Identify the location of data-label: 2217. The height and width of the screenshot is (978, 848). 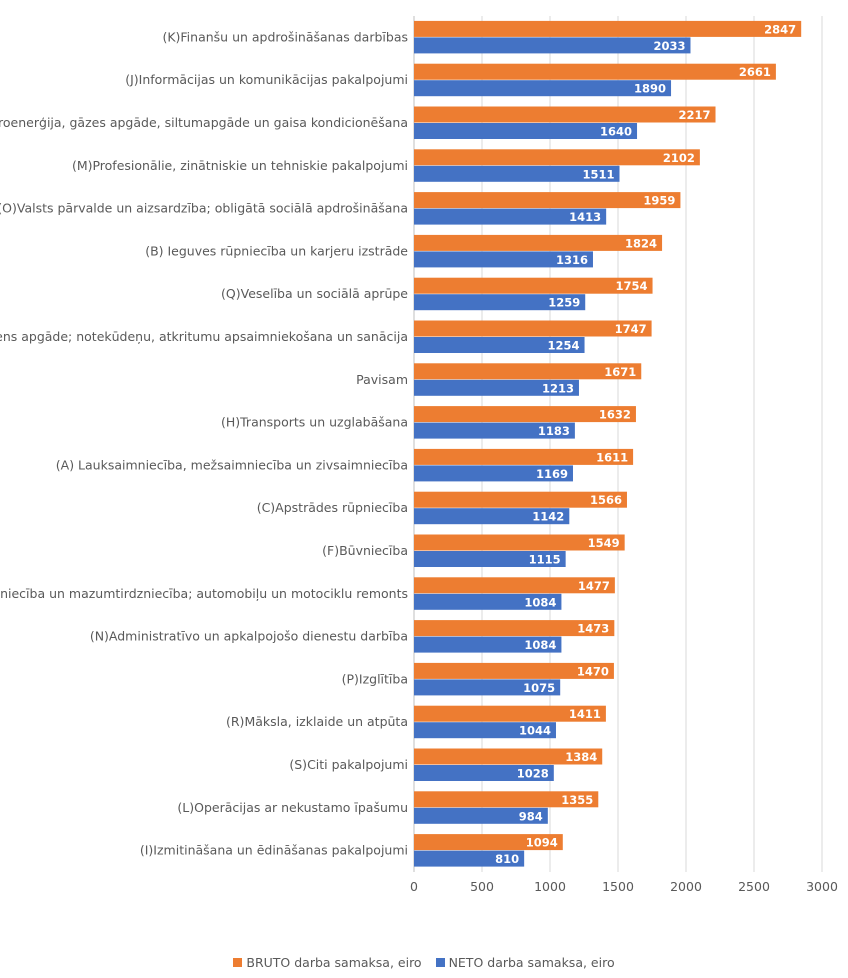
(694, 115).